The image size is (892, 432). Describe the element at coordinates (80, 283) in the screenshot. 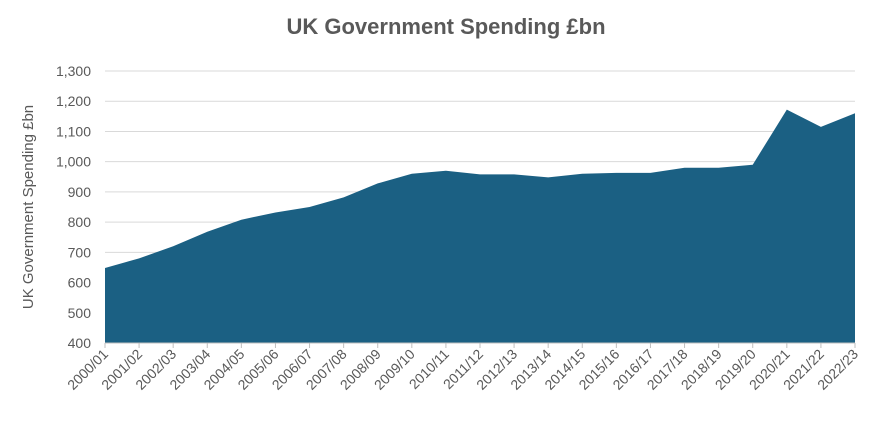

I see `y-tick-label: 600` at that location.